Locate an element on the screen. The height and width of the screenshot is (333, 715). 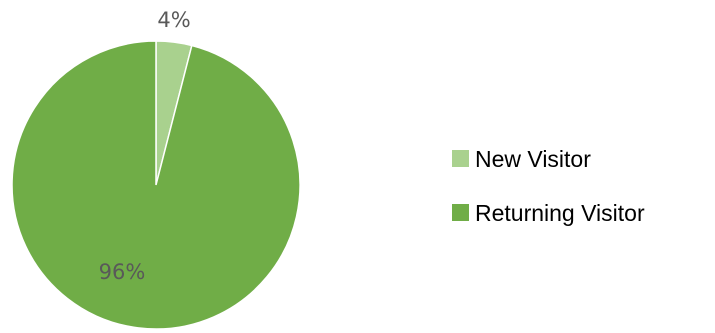
data-labels: 4% 96% is located at coordinates (145, 146).